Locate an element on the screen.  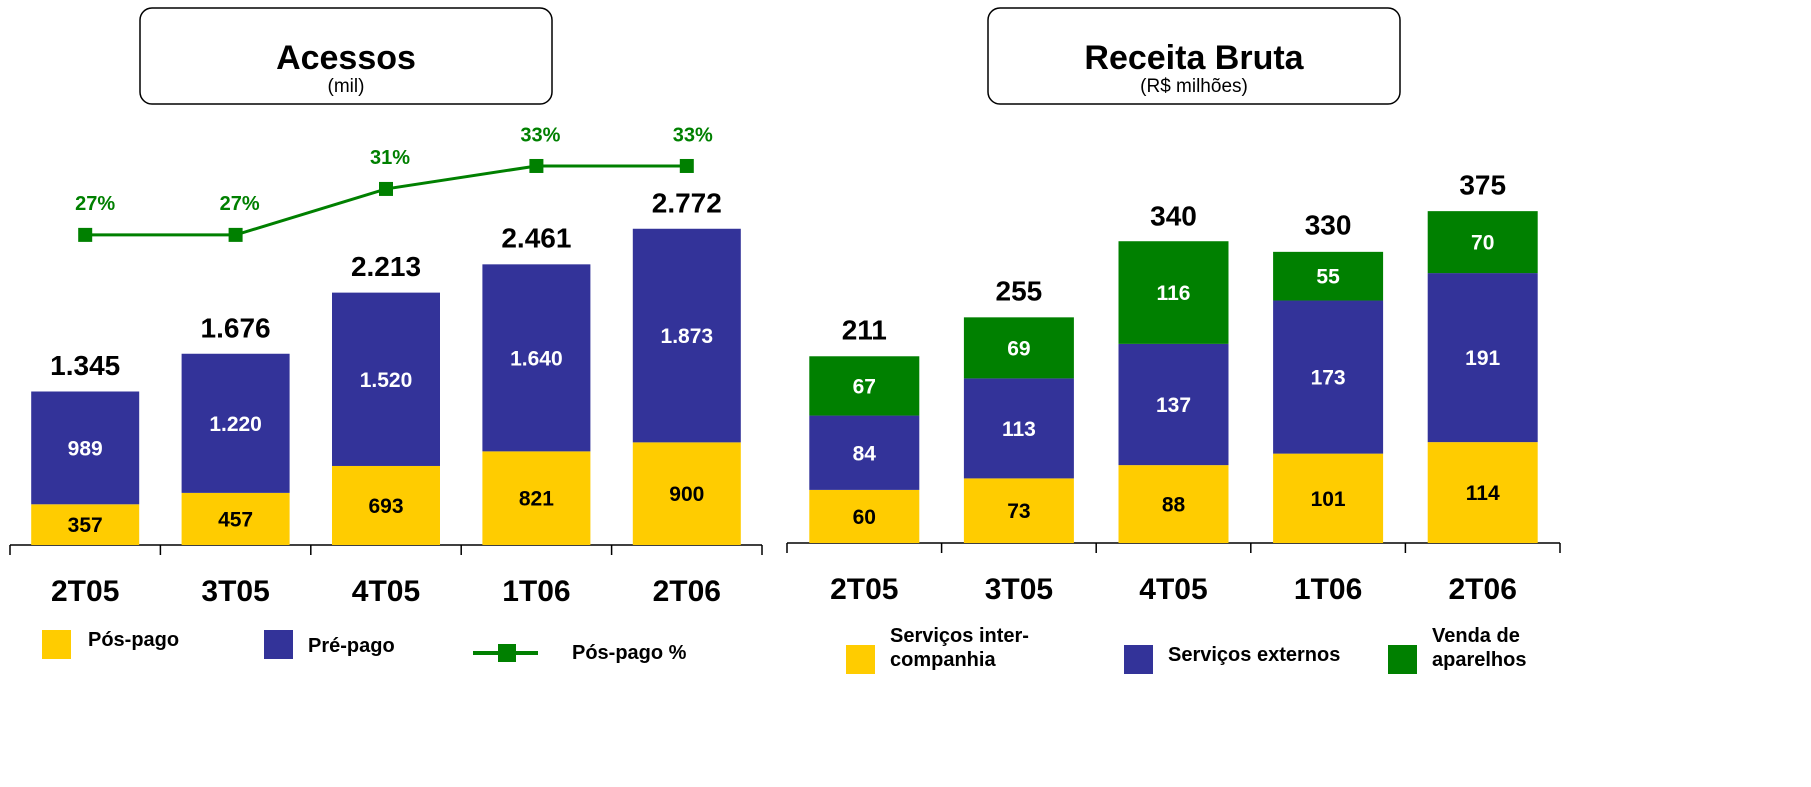
data-label: 137 is located at coordinates (1173, 405).